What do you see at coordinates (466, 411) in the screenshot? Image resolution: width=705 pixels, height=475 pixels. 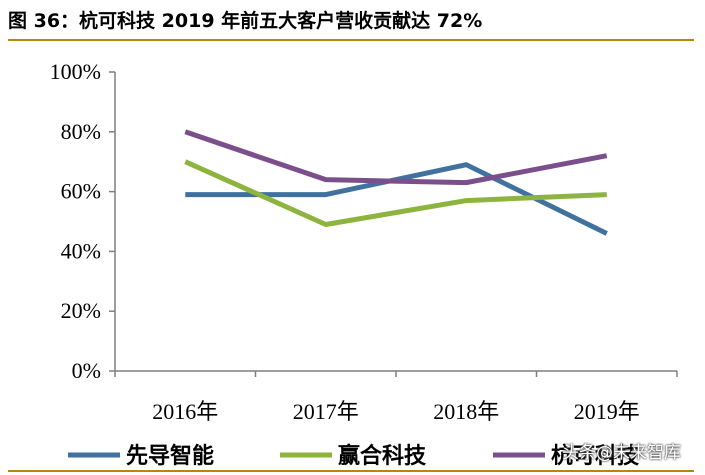 I see `x-tick-label: 2018年` at bounding box center [466, 411].